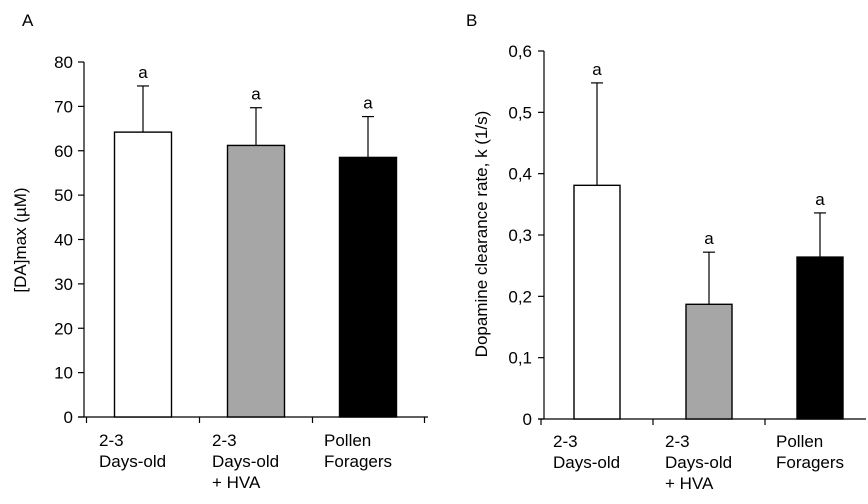 The width and height of the screenshot is (868, 504). Describe the element at coordinates (520, 51) in the screenshot. I see `y-tick-label: 0,6` at that location.